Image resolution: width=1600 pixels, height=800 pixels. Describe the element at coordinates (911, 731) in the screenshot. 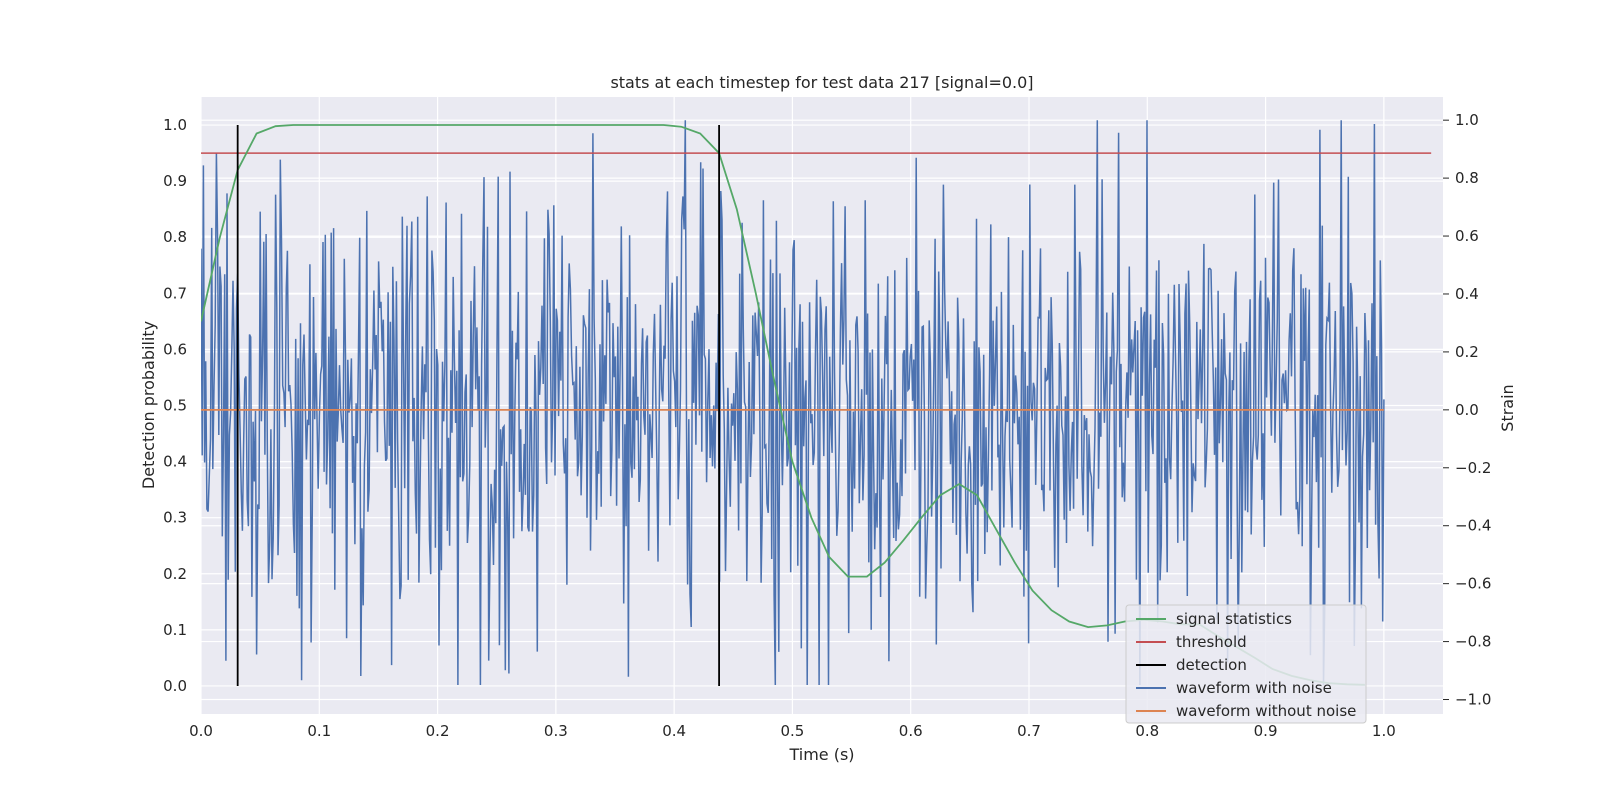

I see `x-tick-label: 0.6` at that location.